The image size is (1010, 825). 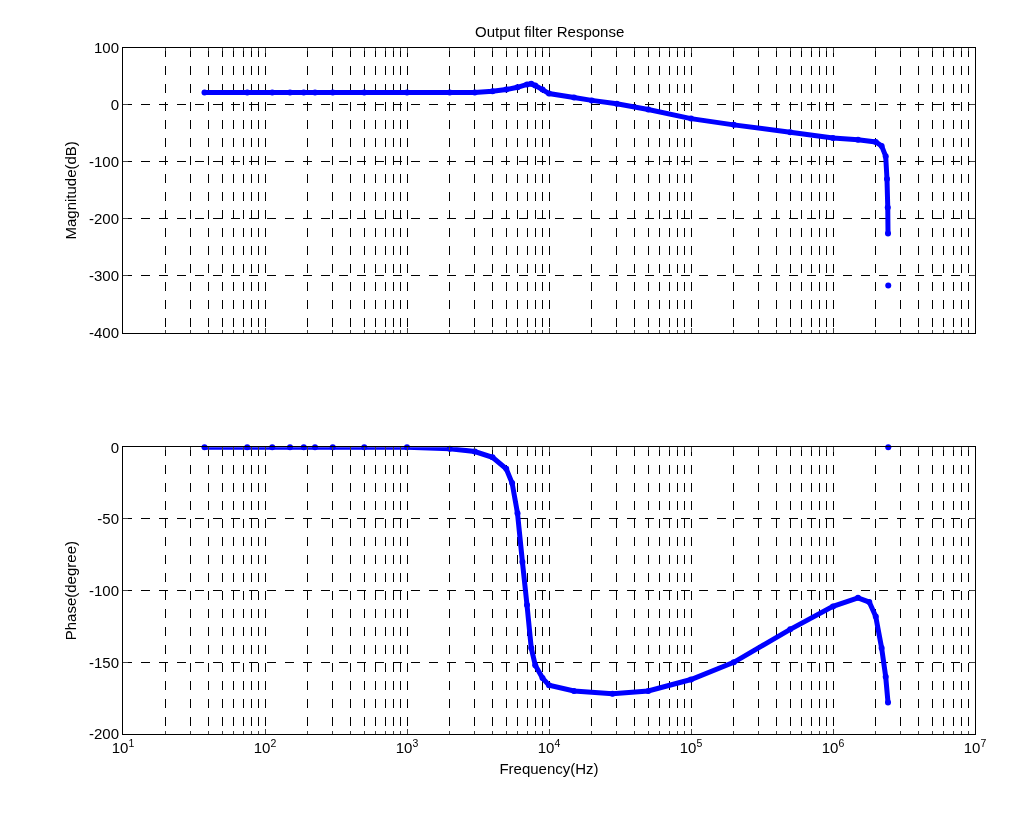 I want to click on x-axis-title: Frequency(Hz), so click(x=549, y=768).